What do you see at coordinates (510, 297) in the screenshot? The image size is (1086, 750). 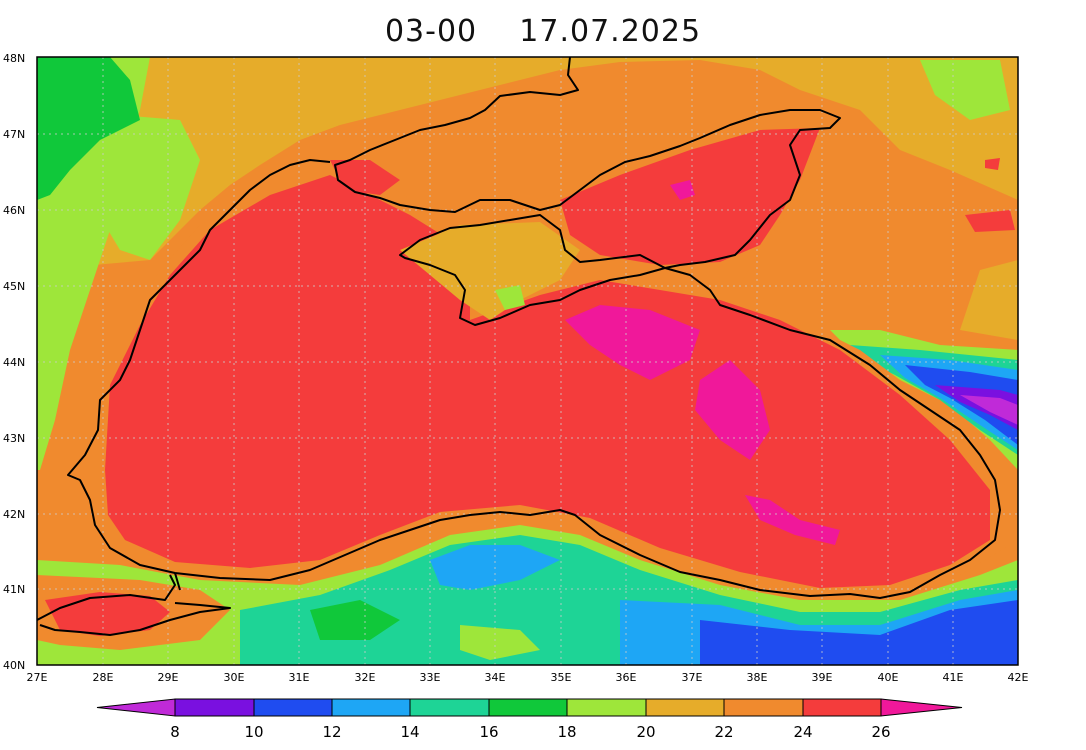 I see `field-20-crimea` at bounding box center [510, 297].